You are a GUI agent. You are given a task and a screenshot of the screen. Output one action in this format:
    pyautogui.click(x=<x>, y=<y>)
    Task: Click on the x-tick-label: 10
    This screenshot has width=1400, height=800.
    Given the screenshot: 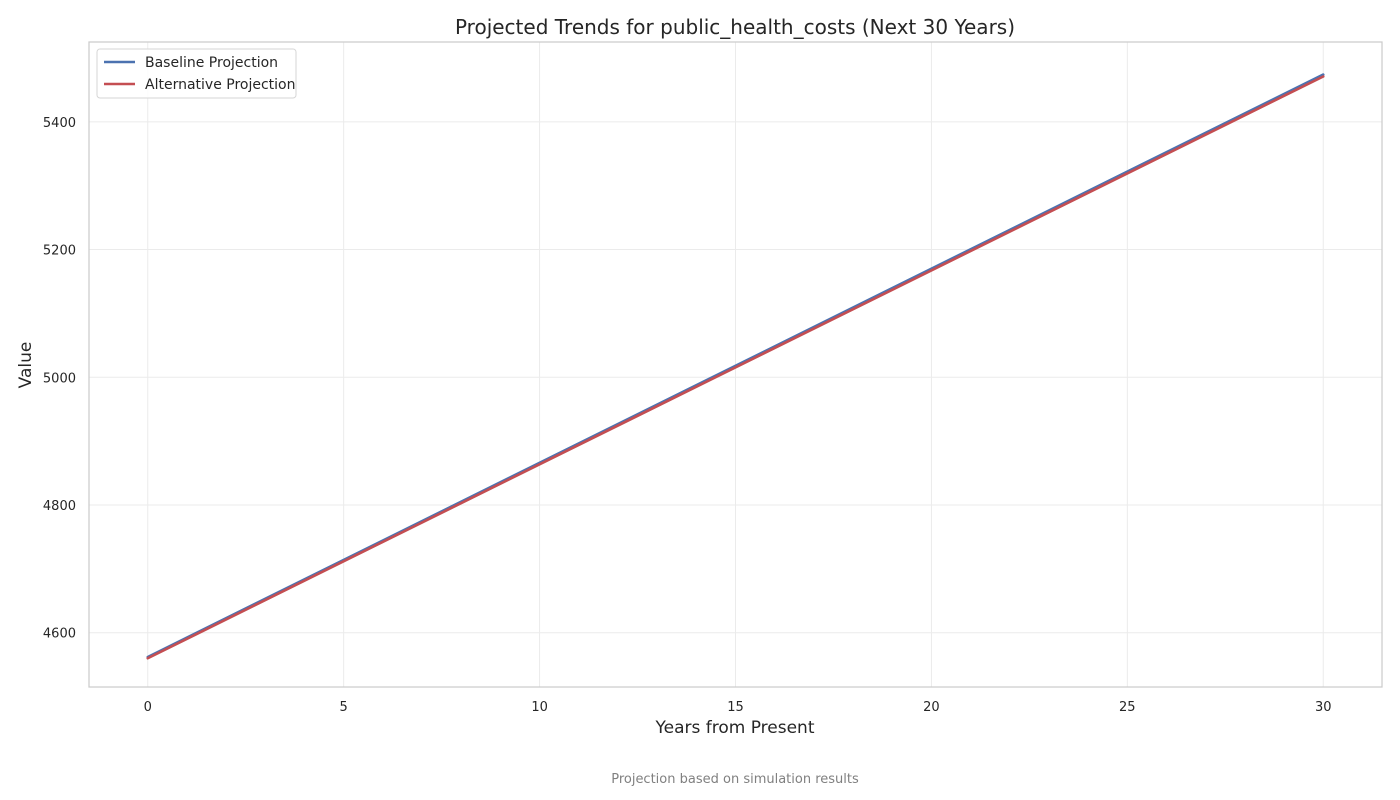 What is the action you would take?
    pyautogui.click(x=539, y=707)
    